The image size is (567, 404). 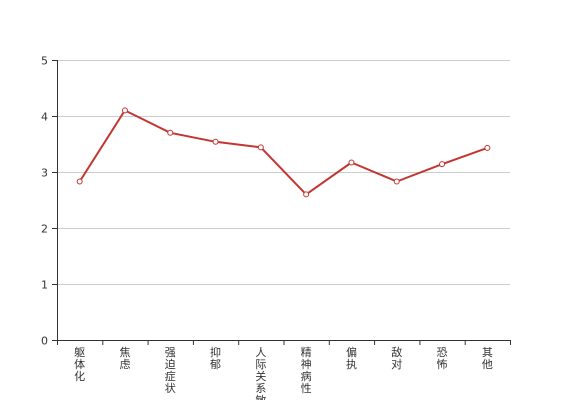 What do you see at coordinates (306, 370) in the screenshot?
I see `x-tick-label: 精神病性` at bounding box center [306, 370].